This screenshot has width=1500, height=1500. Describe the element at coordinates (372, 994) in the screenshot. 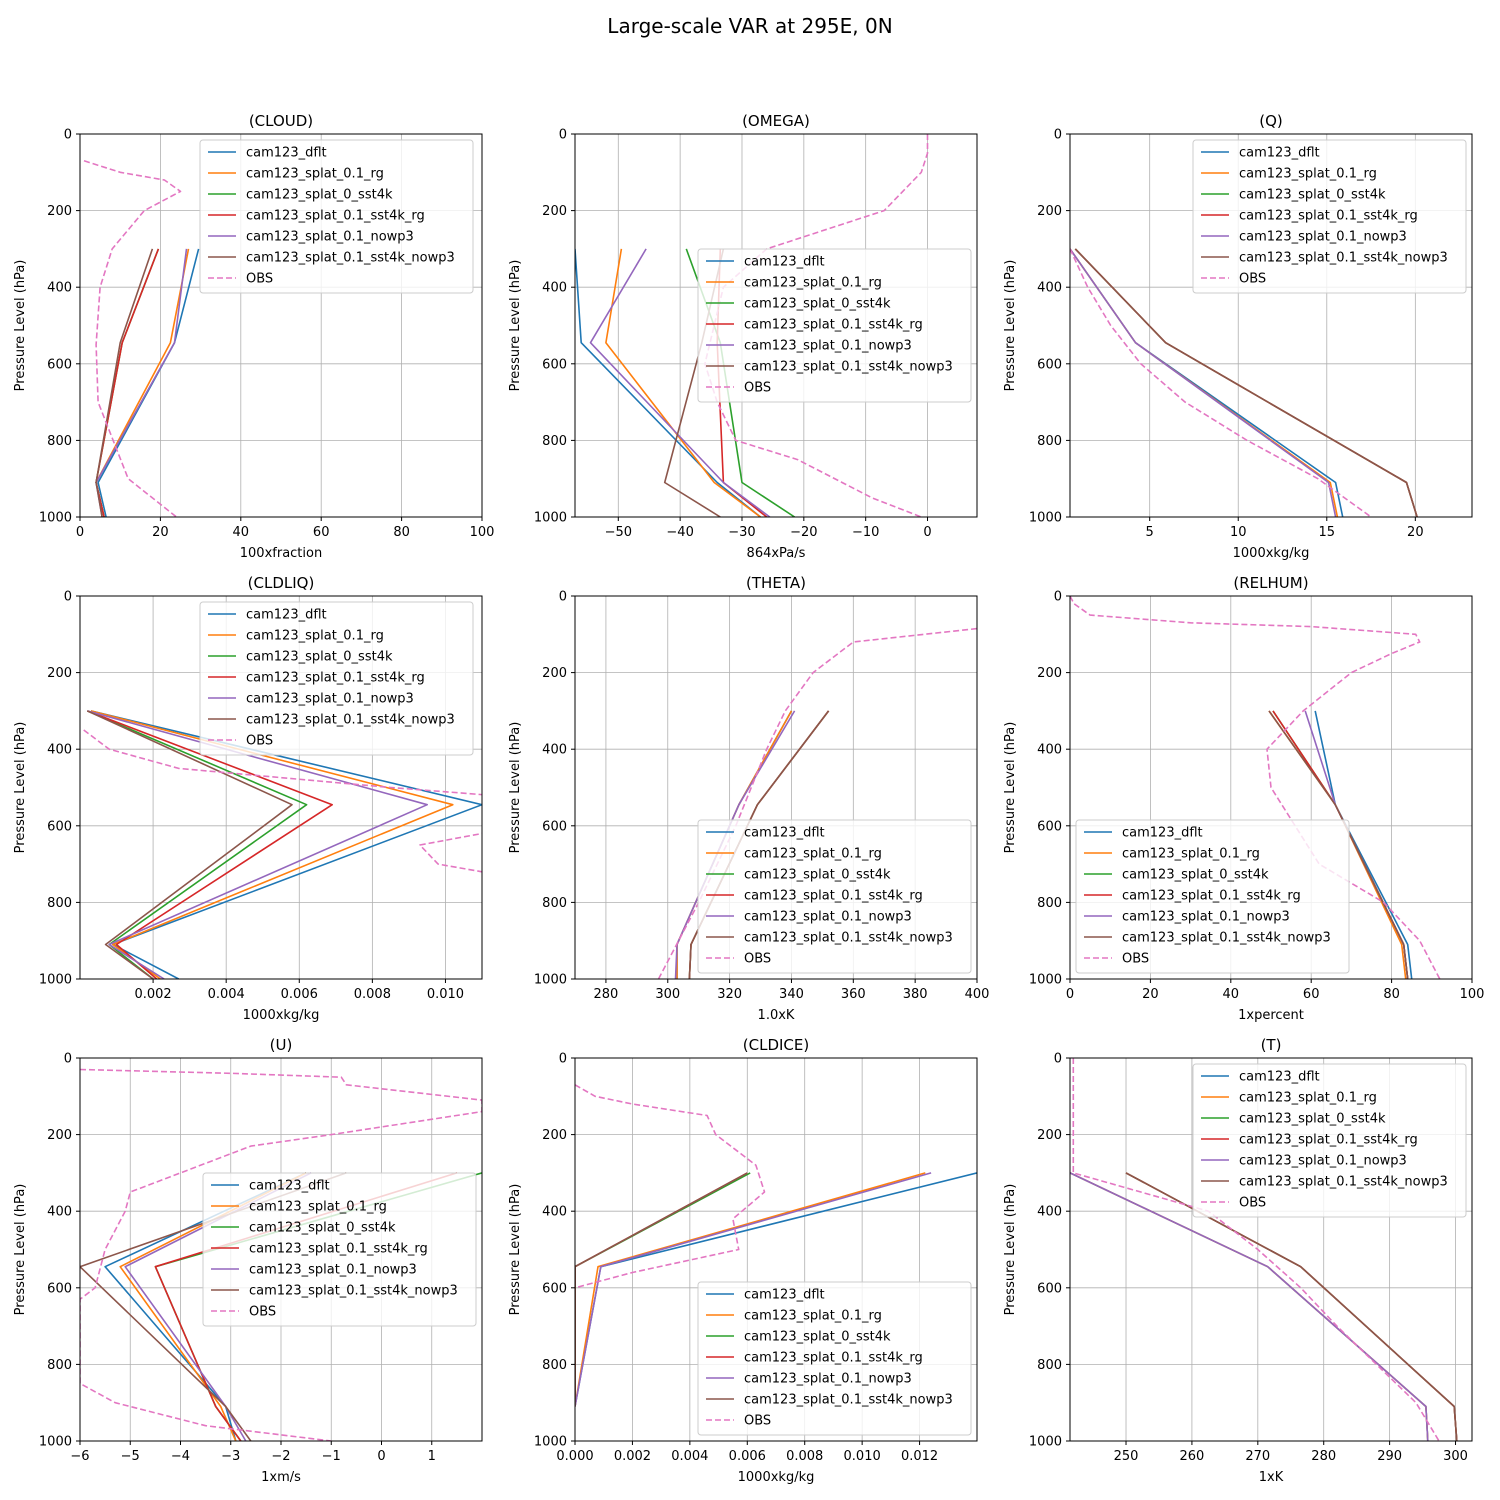

I see `x-tick-label: 0.008` at that location.